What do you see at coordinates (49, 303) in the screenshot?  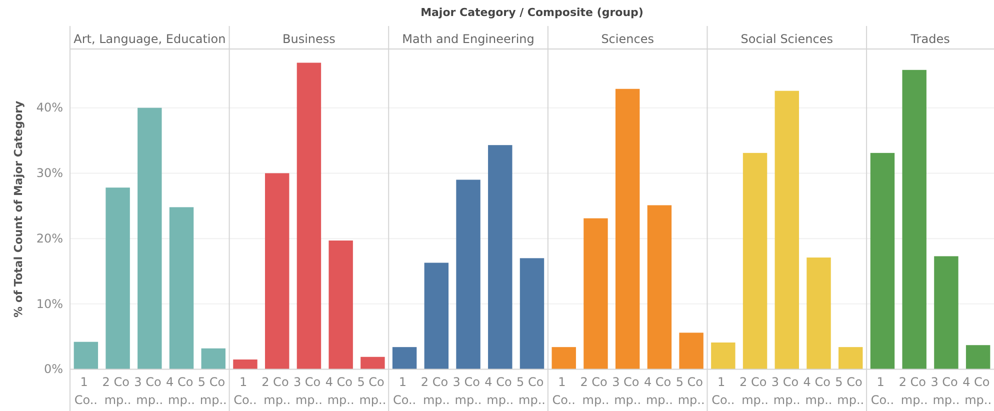 I see `y-tick-label: 10%` at bounding box center [49, 303].